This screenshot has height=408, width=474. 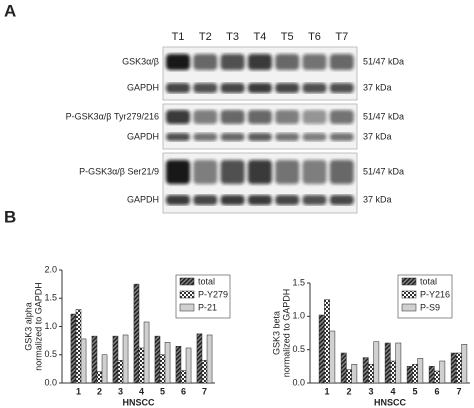 What do you see at coordinates (392, 391) in the screenshot?
I see `x-tick-label: 4` at bounding box center [392, 391].